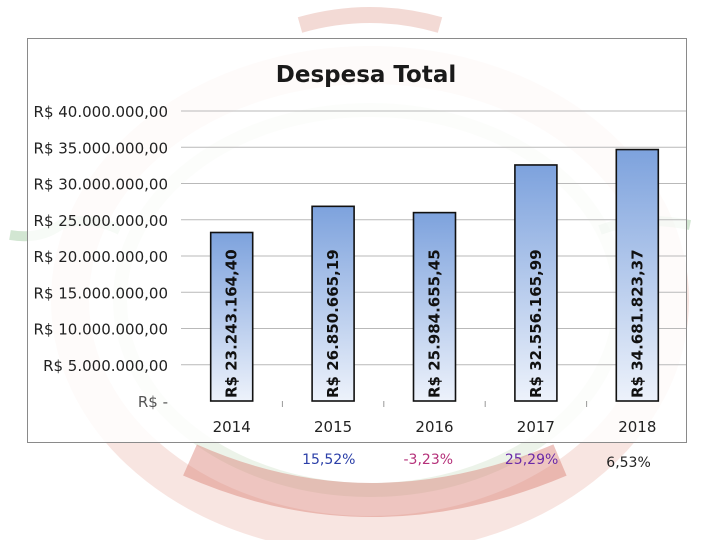 Image resolution: width=720 pixels, height=540 pixels. I want to click on bar-2015, so click(333, 303).